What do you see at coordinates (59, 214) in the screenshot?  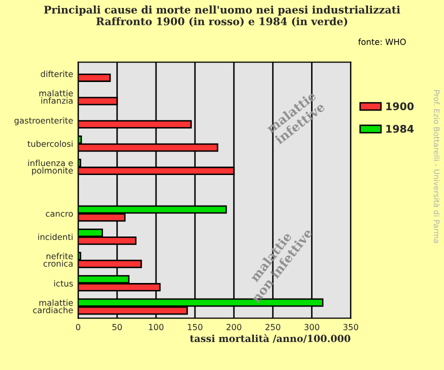 I see `y-tick-label: cancro` at bounding box center [59, 214].